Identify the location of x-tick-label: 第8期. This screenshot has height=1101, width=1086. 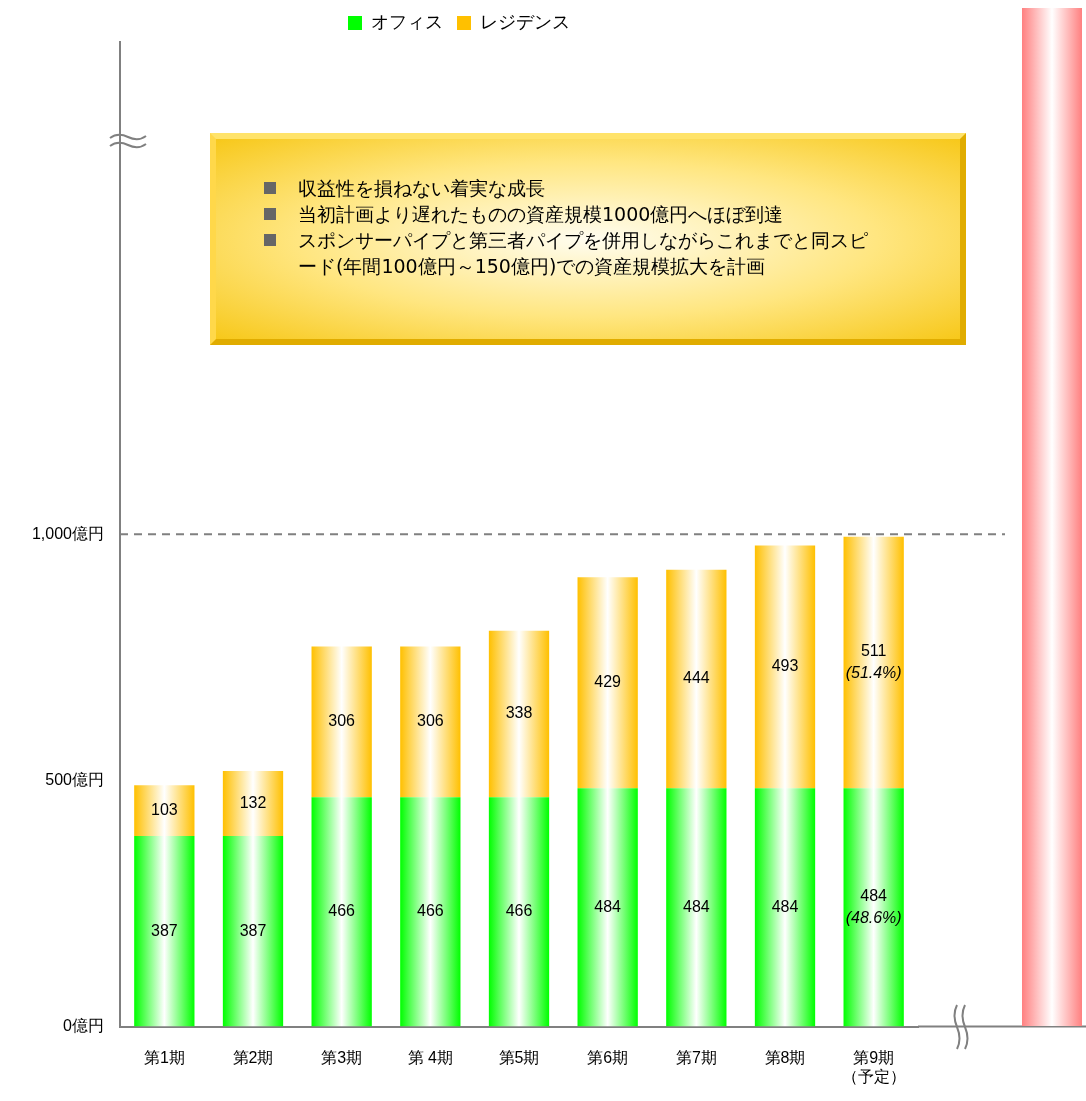
(785, 1057).